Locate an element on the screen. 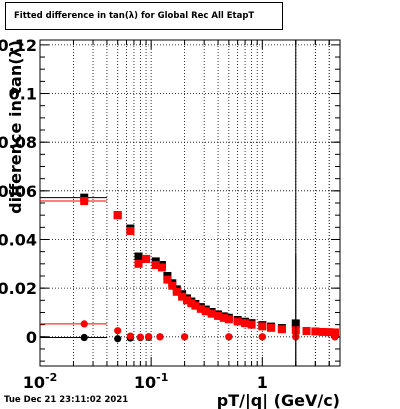 The image size is (400, 409). timestamp: Tue Dec 21 23:11:02 2021 is located at coordinates (66, 400).